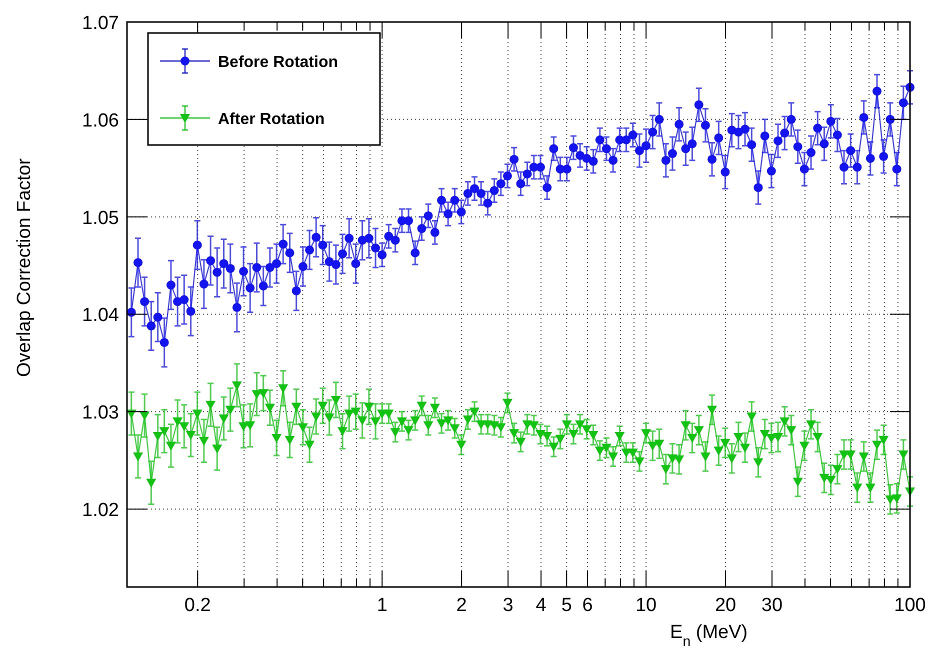 The image size is (940, 657). I want to click on x-tick-label: 1, so click(382, 605).